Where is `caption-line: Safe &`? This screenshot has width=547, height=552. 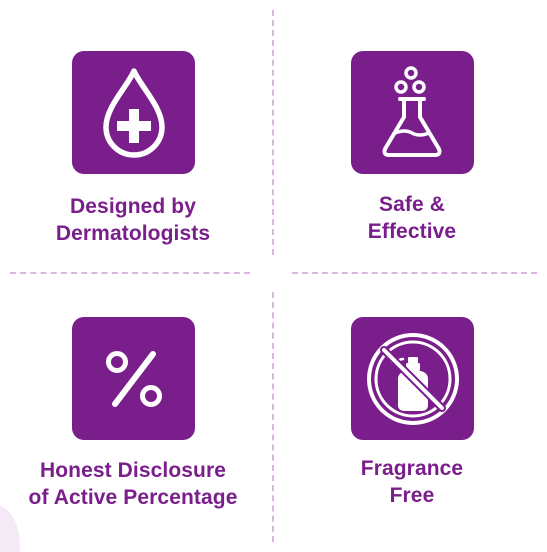
caption-line: Safe & is located at coordinates (412, 204).